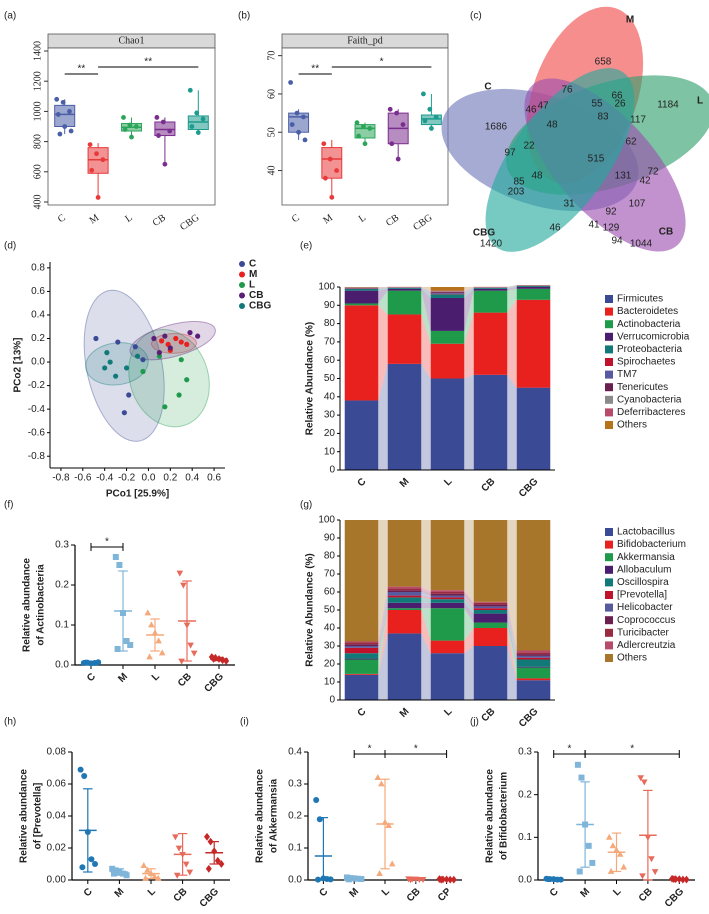  I want to click on panel-label: (h), so click(10, 722).